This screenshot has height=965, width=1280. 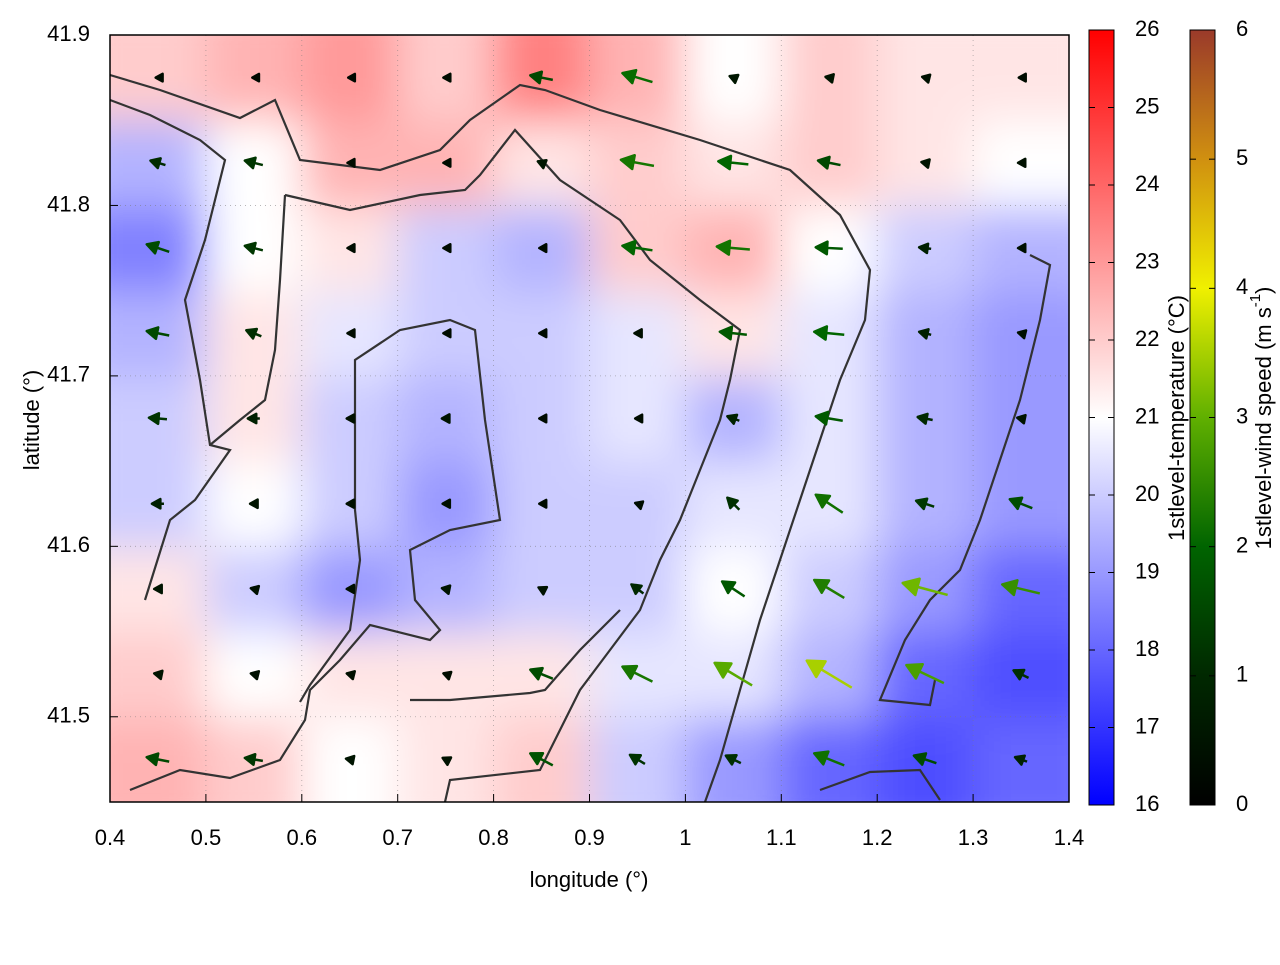 What do you see at coordinates (1242, 674) in the screenshot?
I see `colorbar-tick-label: 1` at bounding box center [1242, 674].